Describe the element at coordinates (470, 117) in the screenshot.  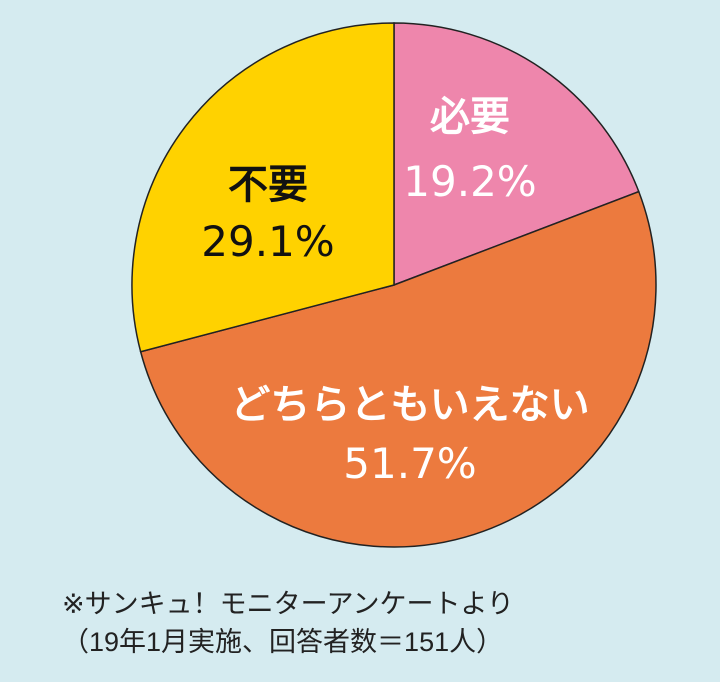
I see `slice-label: 必要` at that location.